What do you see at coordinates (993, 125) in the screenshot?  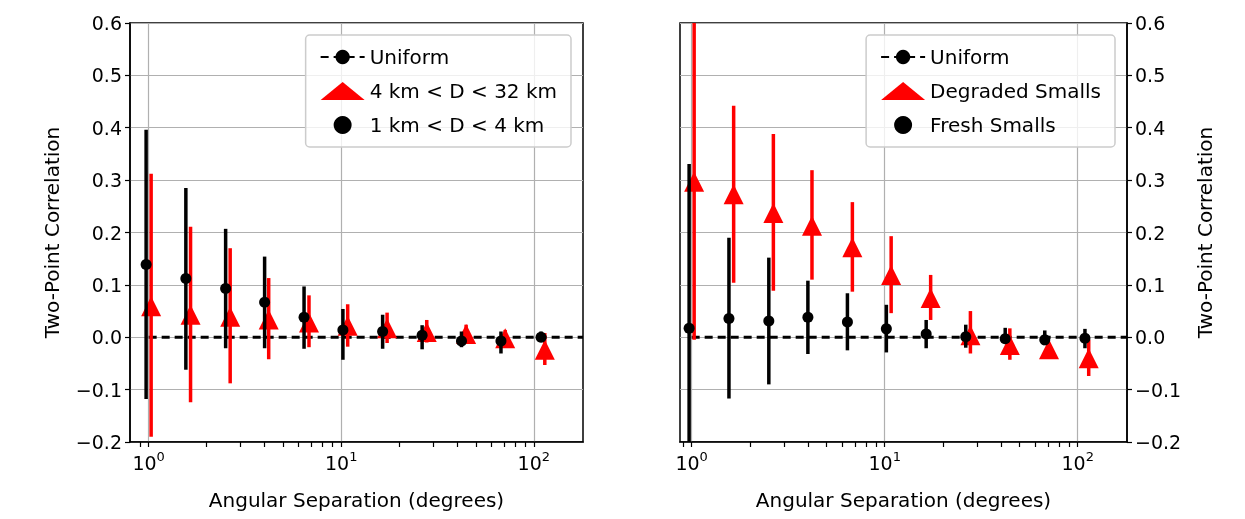 I see `legend-label: Fresh Smalls` at bounding box center [993, 125].